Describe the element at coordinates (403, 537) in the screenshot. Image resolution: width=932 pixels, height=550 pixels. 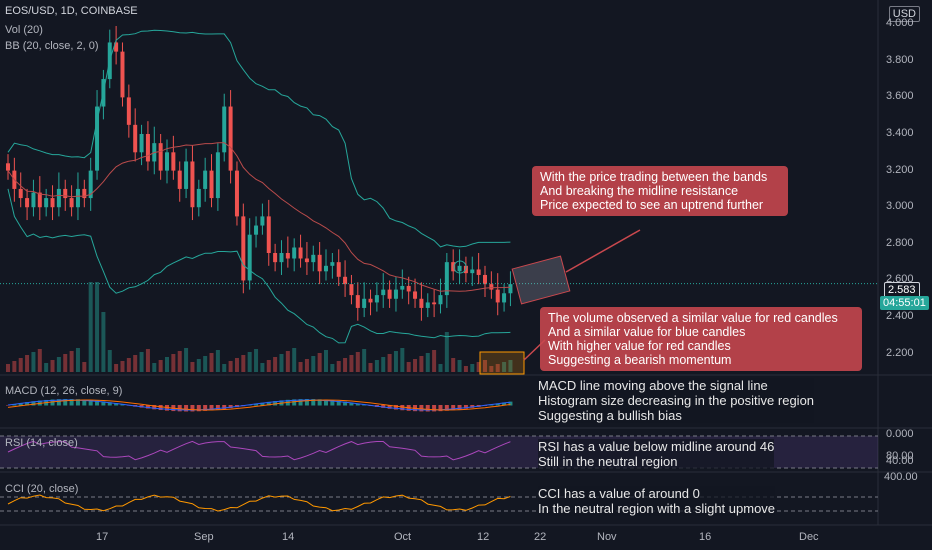
I see `time-tick-label: Oct` at that location.